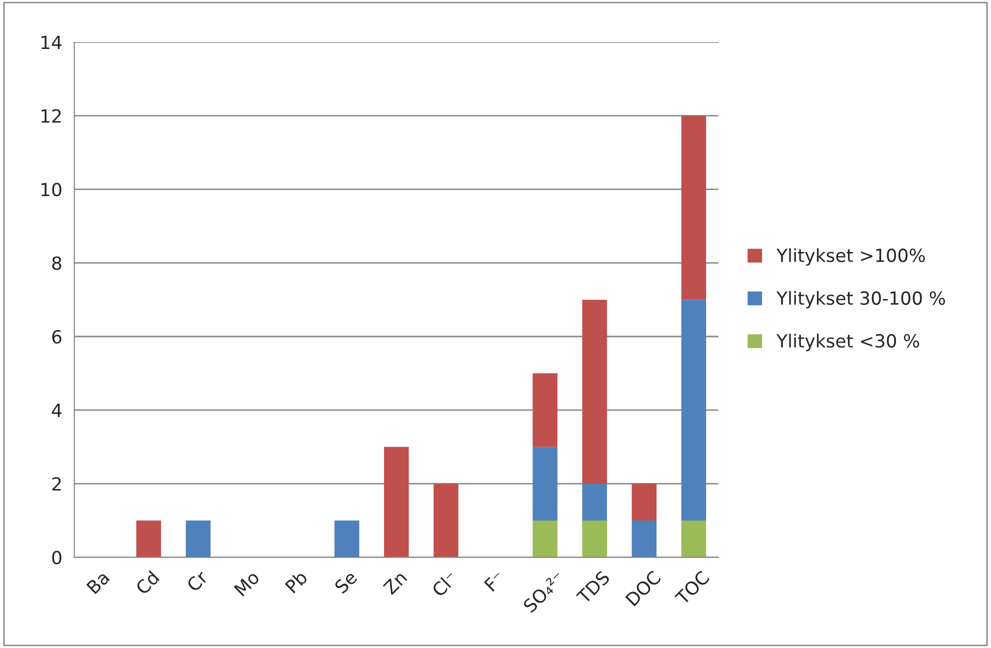  I want to click on x-tick-label: Zn, so click(395, 583).